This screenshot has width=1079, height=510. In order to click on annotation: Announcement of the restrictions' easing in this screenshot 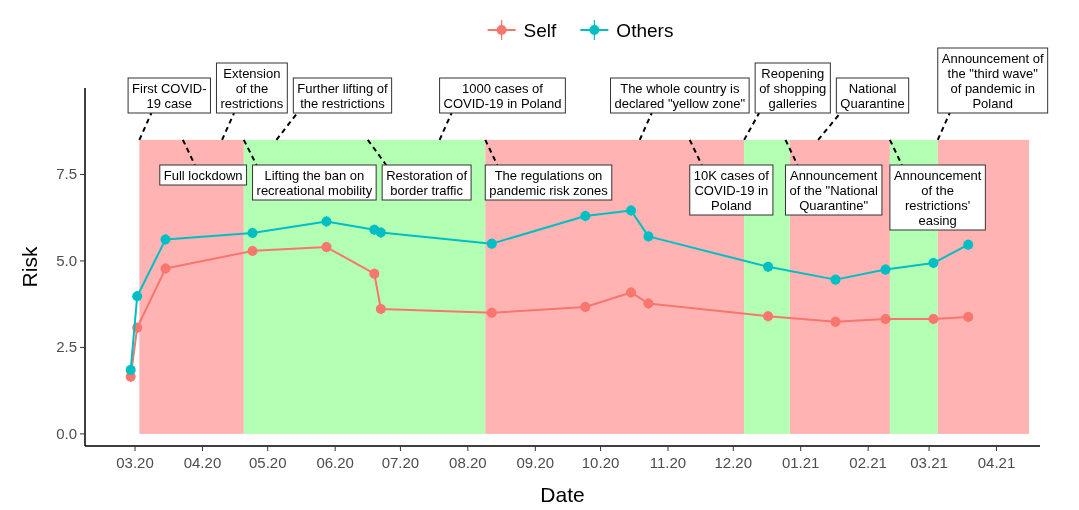, I will do `click(937, 198)`.